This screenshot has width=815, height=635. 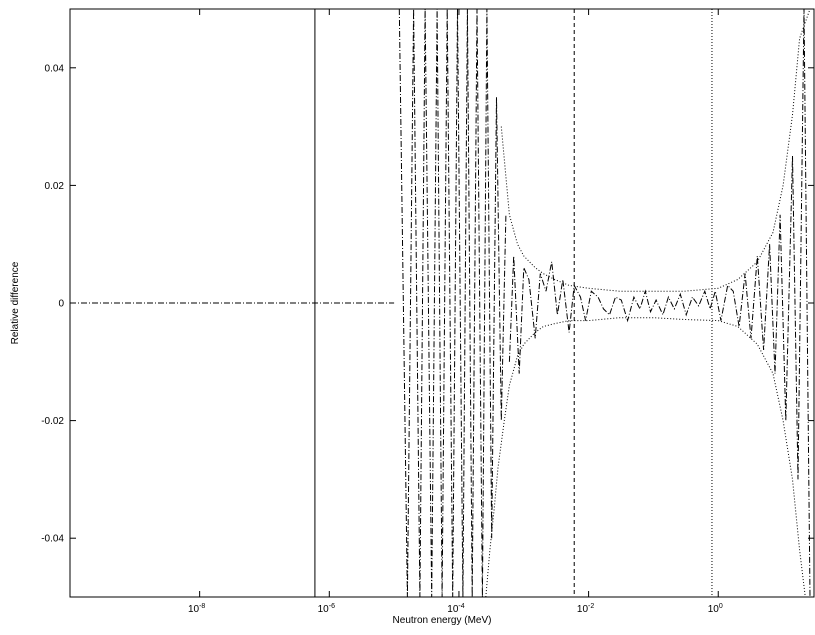 What do you see at coordinates (452, 303) in the screenshot?
I see `series-line` at bounding box center [452, 303].